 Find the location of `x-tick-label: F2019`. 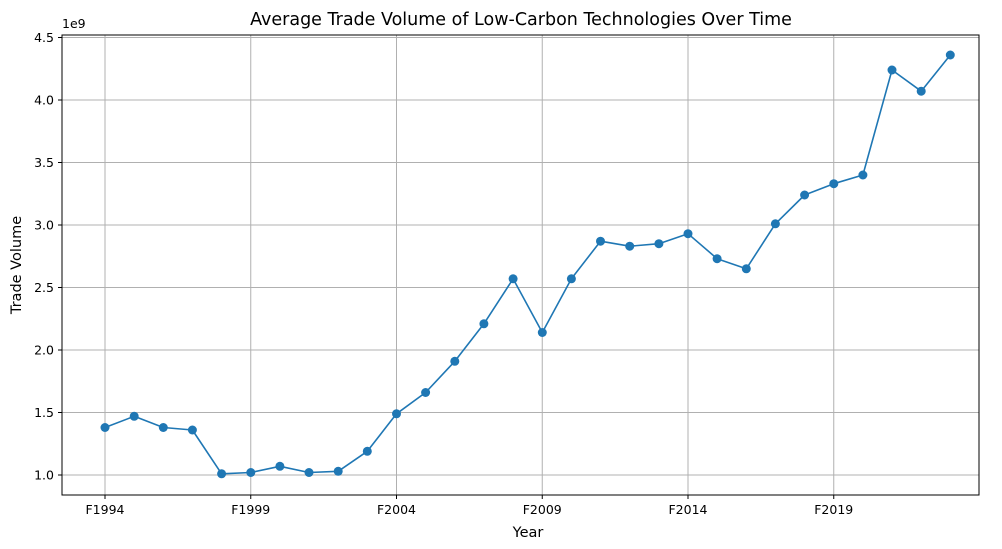

x-tick-label: F2019 is located at coordinates (833, 509).